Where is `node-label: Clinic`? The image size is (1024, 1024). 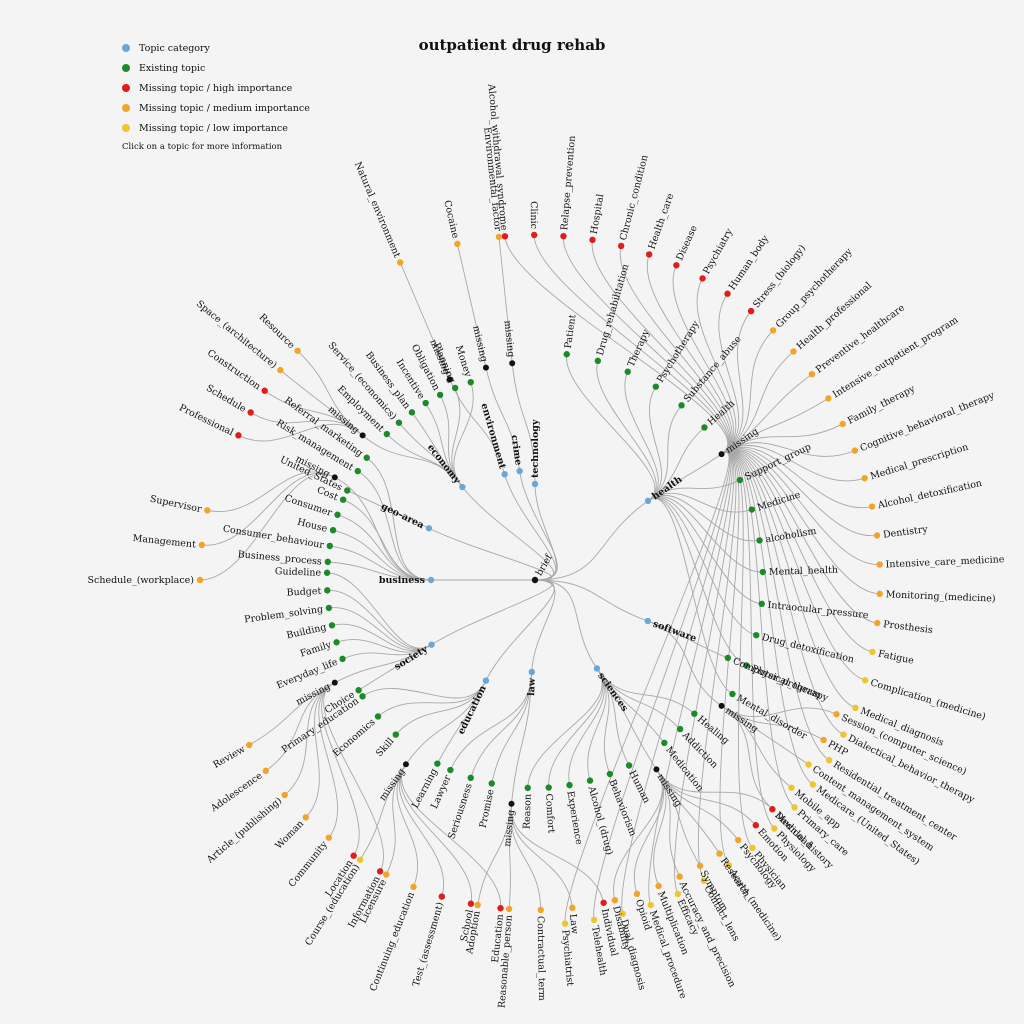
node-label: Clinic is located at coordinates (533, 215).